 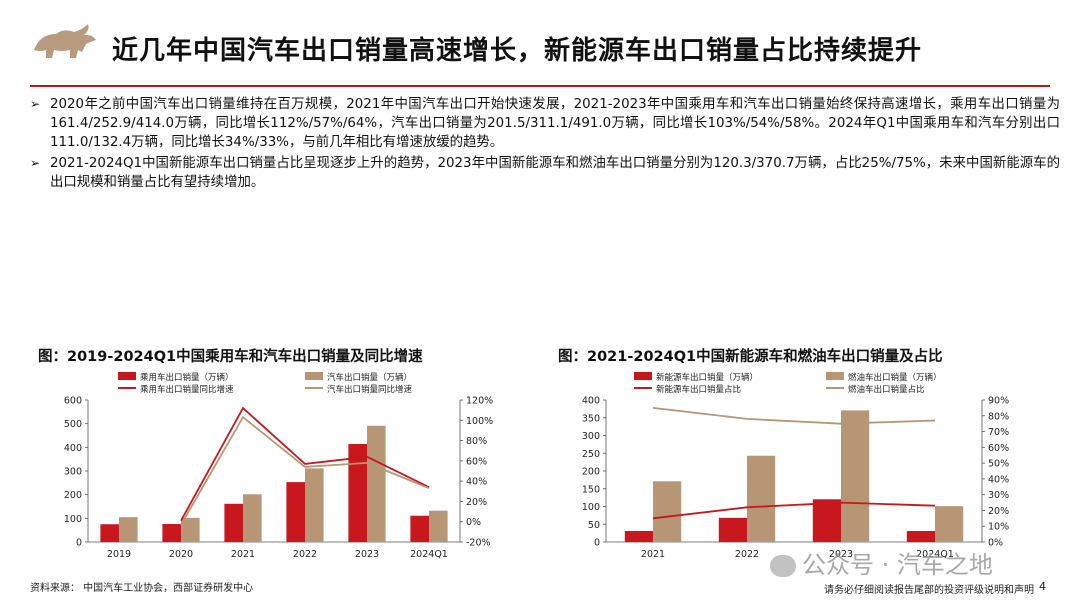 I want to click on bull-logo-icon, so click(x=65, y=41).